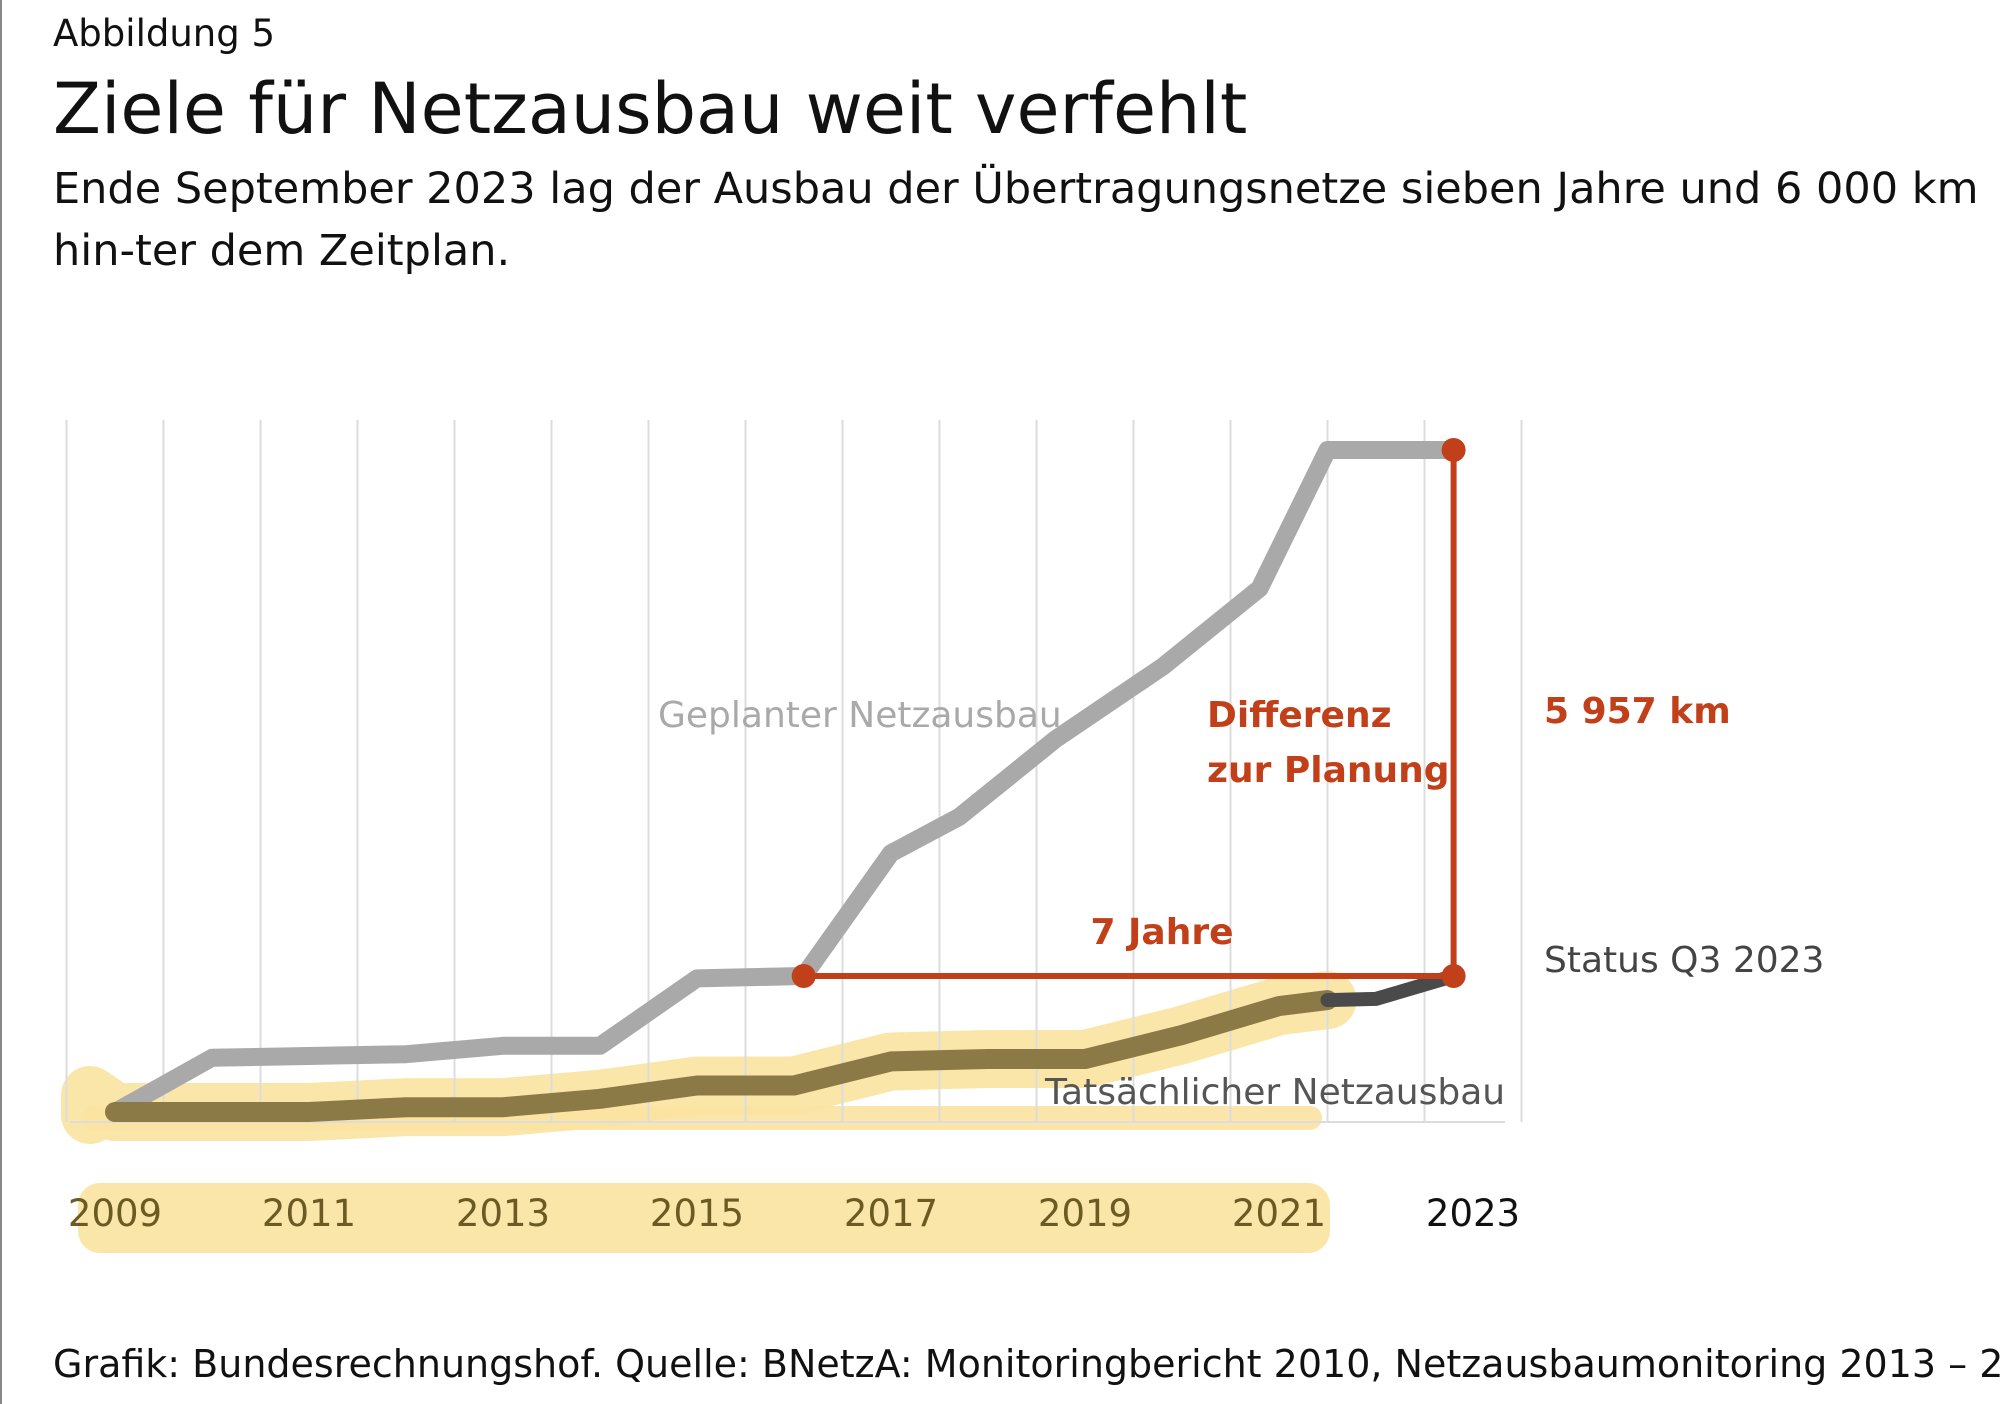 This screenshot has width=2000, height=1404. I want to click on actual-series-line, so click(721, 1056).